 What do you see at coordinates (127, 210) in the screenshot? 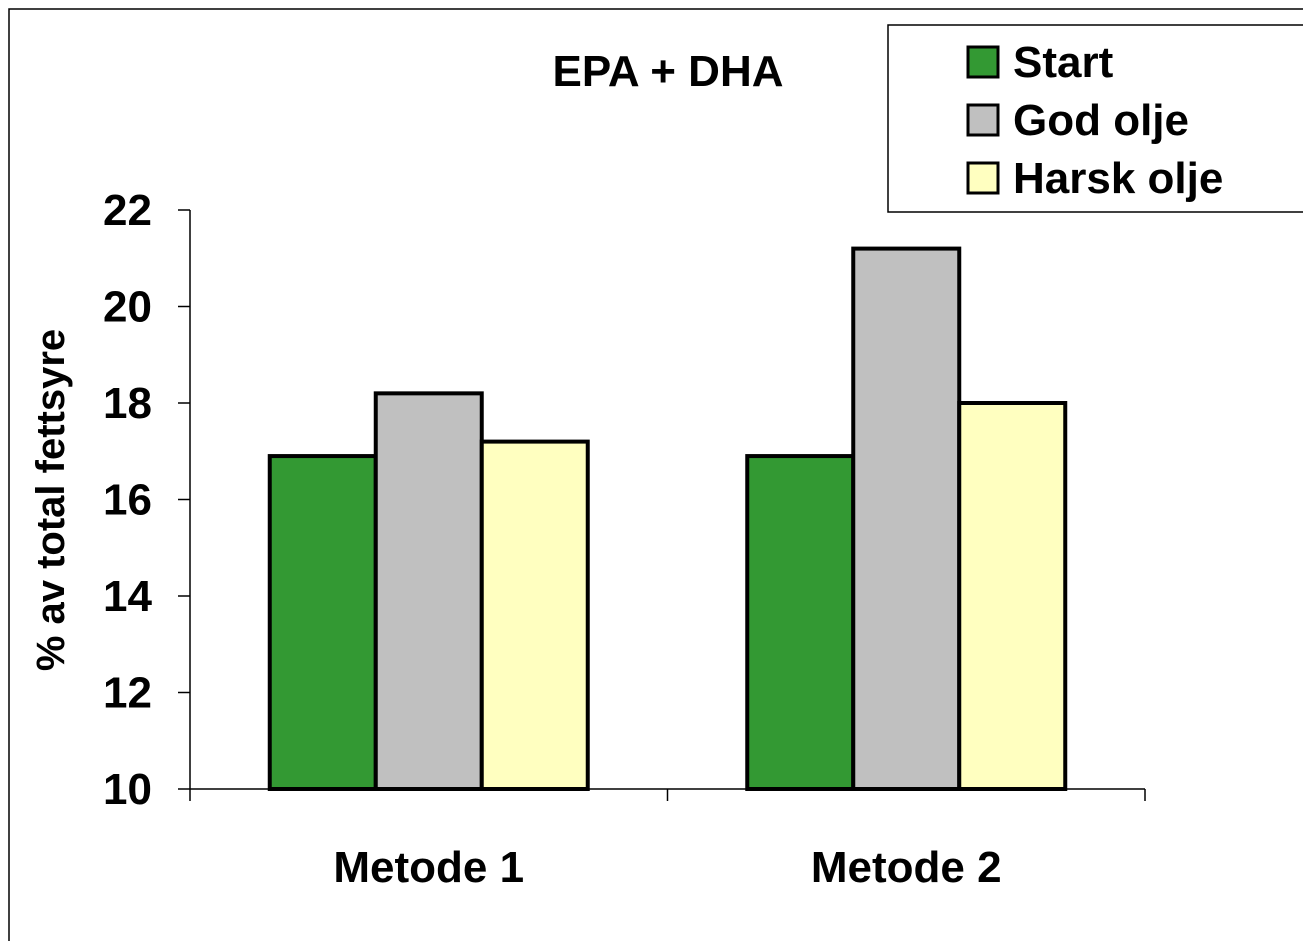
I see `y-tick-label: 22` at bounding box center [127, 210].